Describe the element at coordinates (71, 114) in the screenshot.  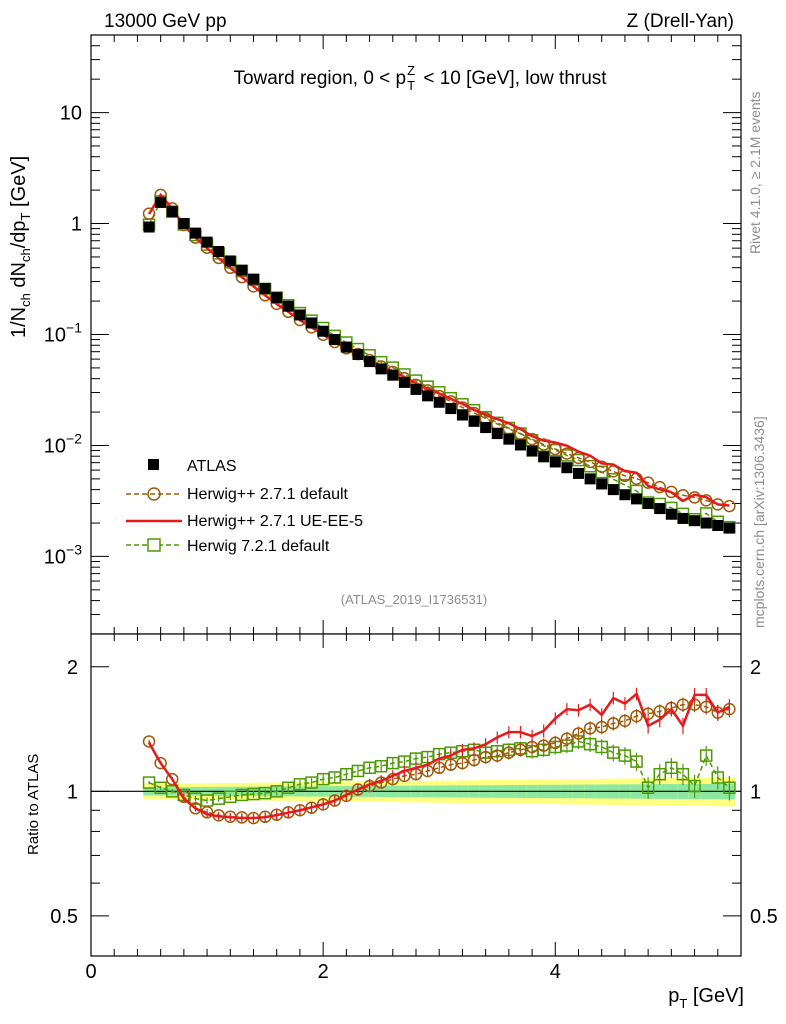
I see `y-tick-label-0: 10` at that location.